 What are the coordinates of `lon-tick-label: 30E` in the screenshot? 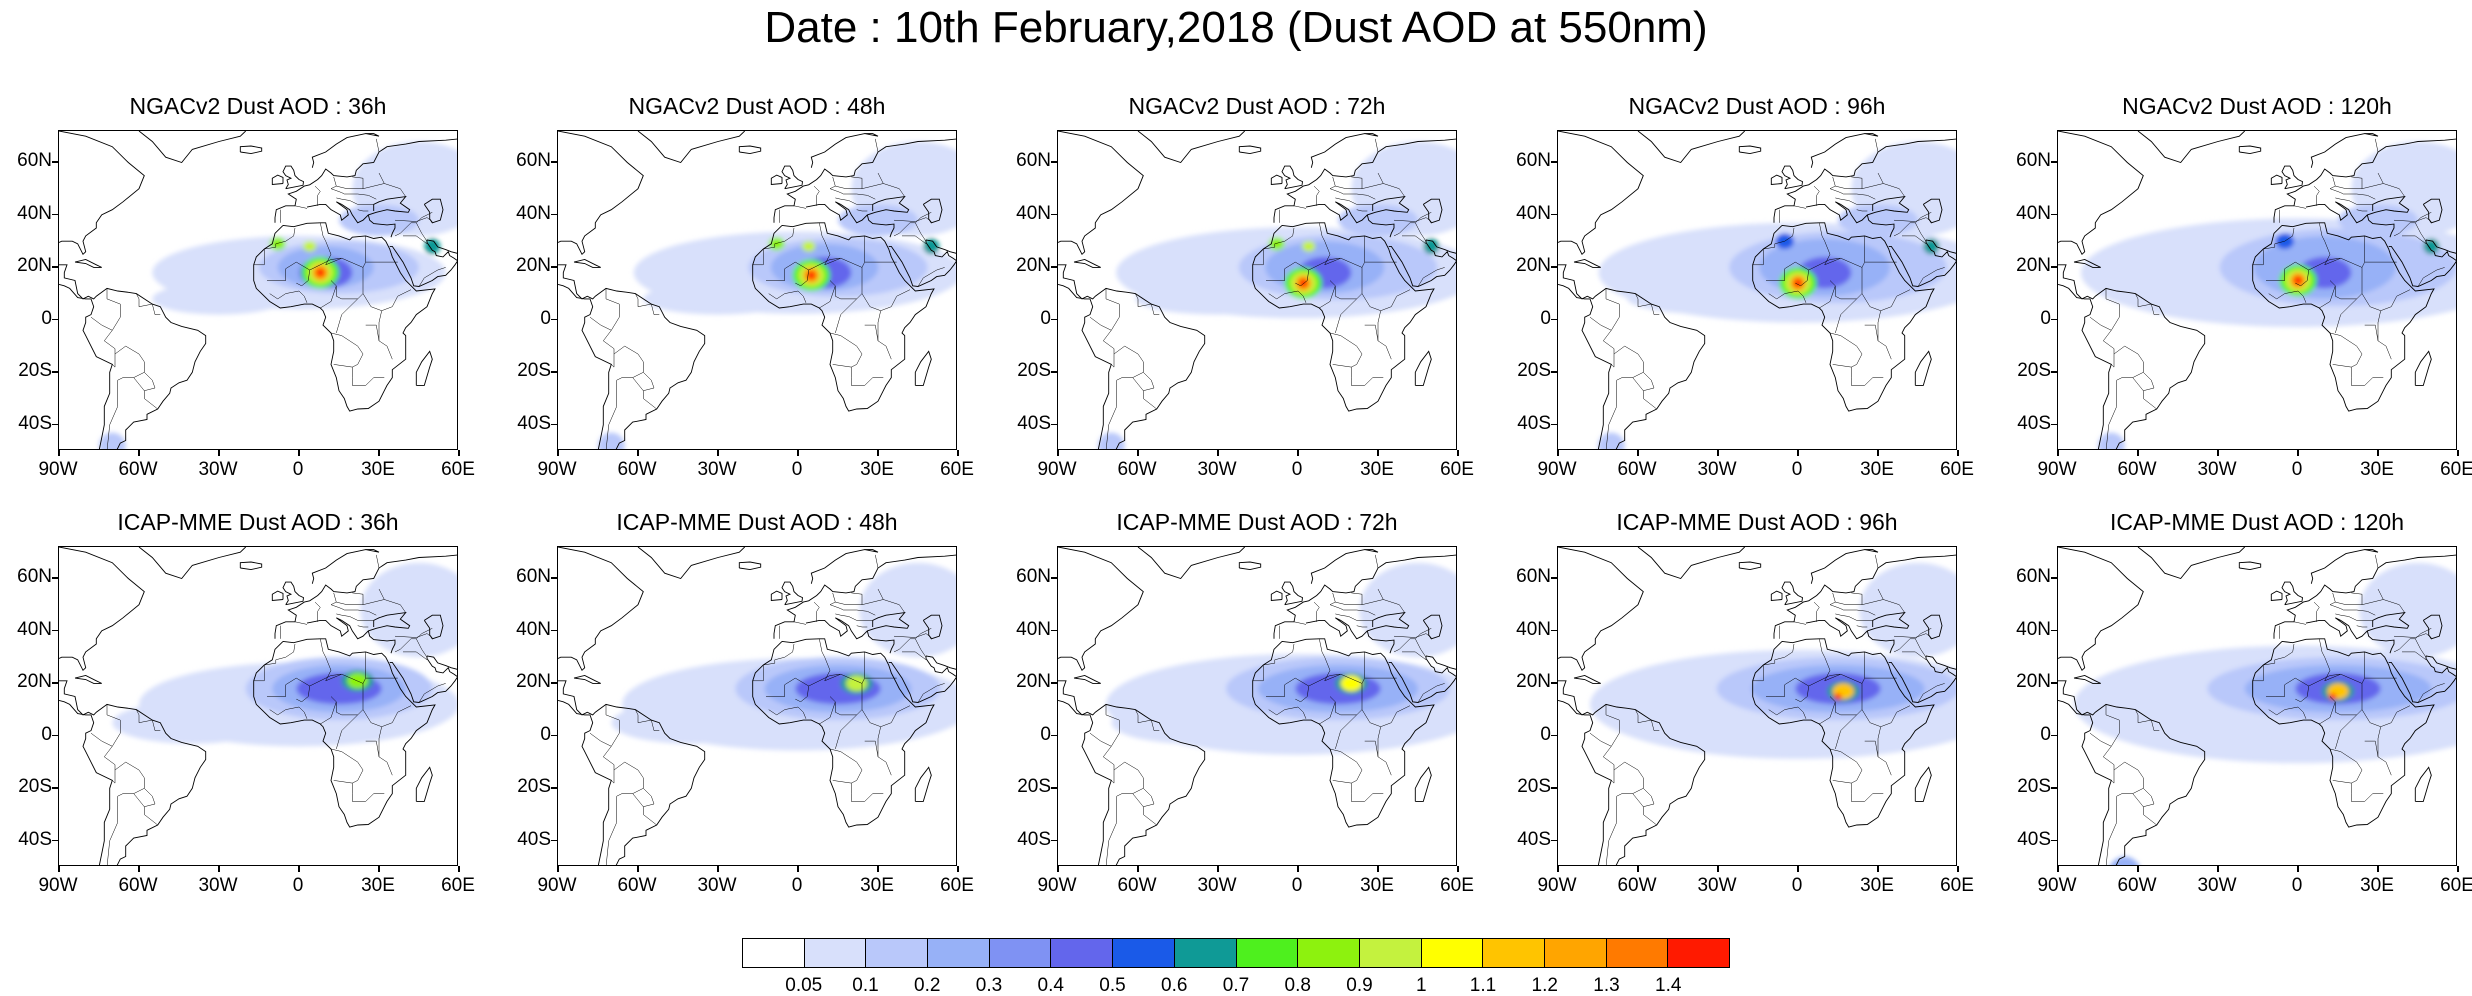 It's located at (378, 885).